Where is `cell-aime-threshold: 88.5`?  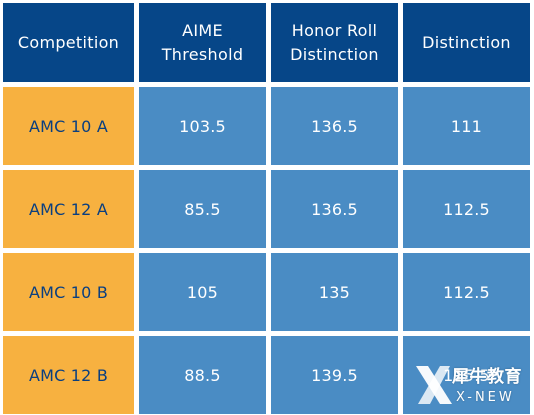 cell-aime-threshold: 88.5 is located at coordinates (202, 375).